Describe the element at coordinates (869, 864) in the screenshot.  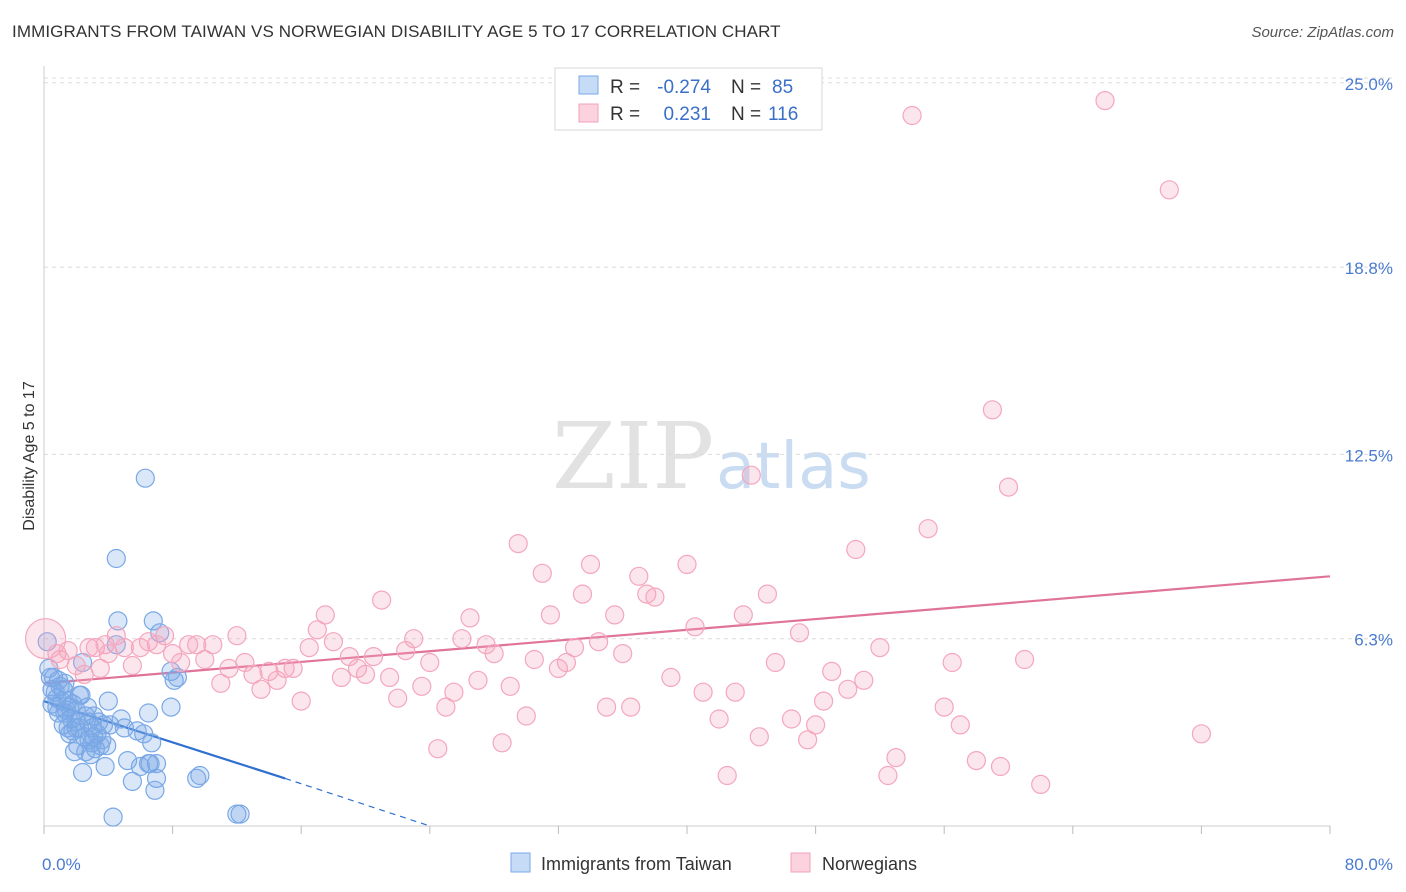
I see `series-label-norwegians: Norwegians` at that location.